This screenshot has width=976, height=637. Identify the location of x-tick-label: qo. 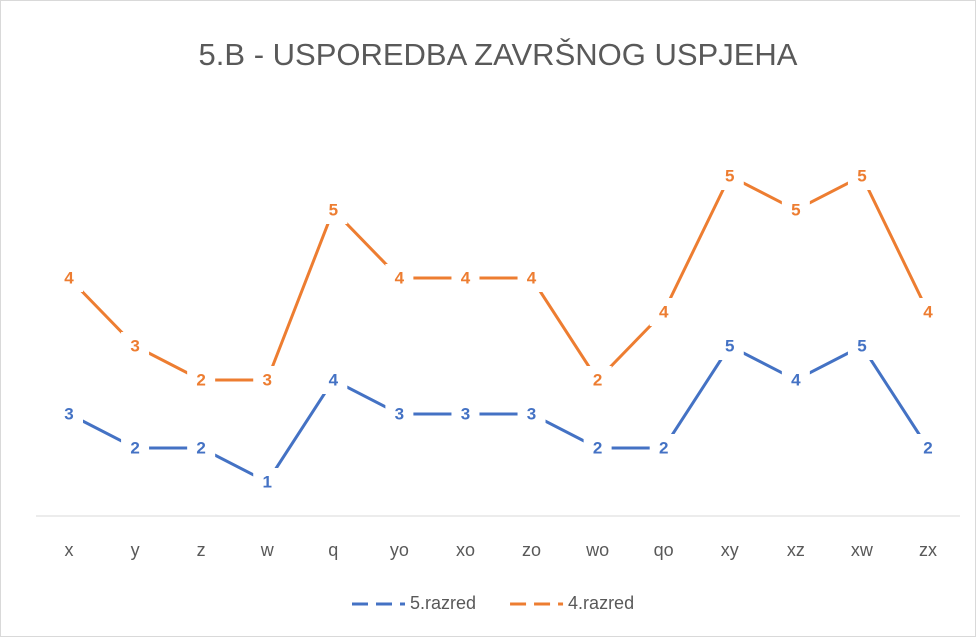
(664, 550).